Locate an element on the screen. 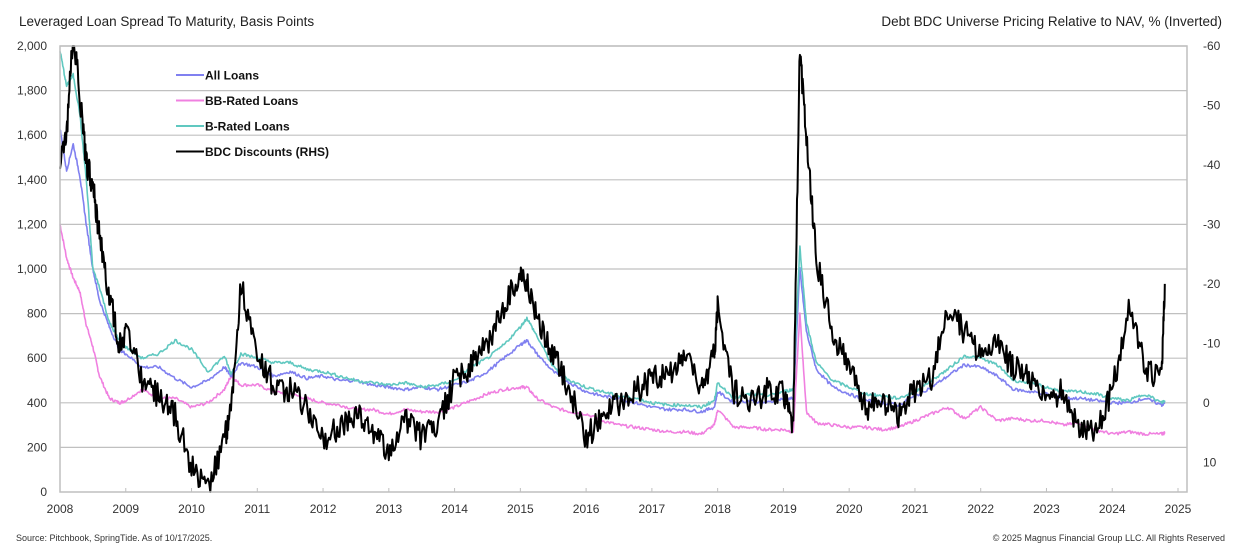 The height and width of the screenshot is (553, 1245). legend-label: BB-Rated Loans is located at coordinates (252, 101).